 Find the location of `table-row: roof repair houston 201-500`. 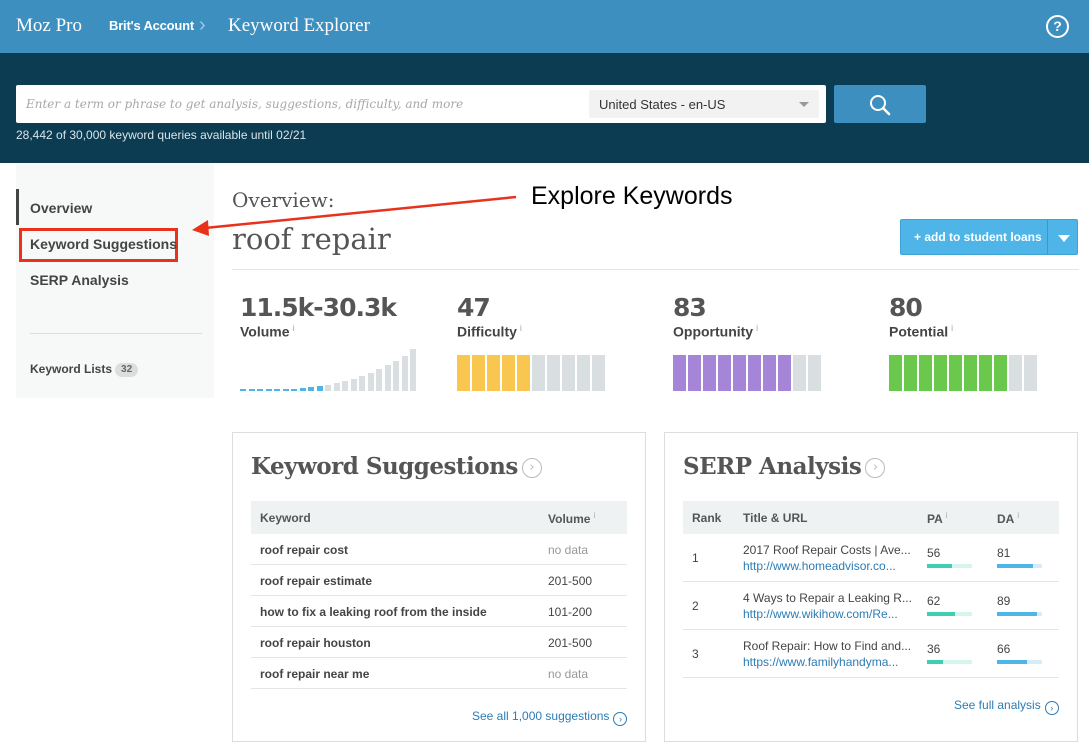

table-row: roof repair houston 201-500 is located at coordinates (439, 642).